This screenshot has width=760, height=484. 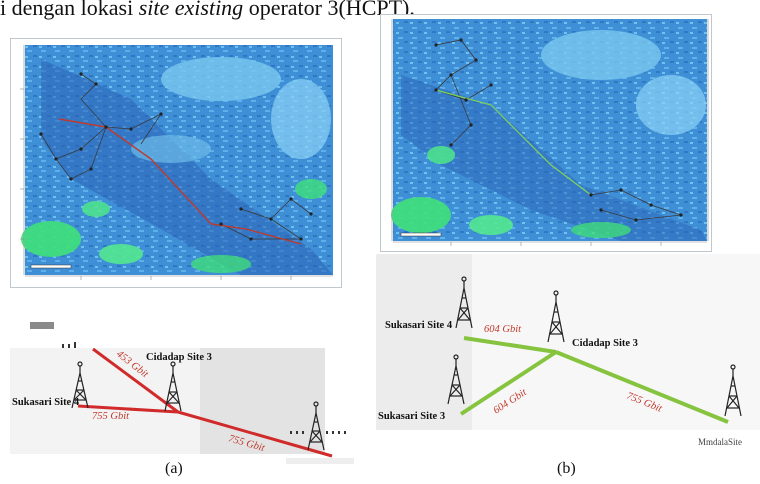 What do you see at coordinates (503, 329) in the screenshot?
I see `link-label-top-b: 604 Gbit` at bounding box center [503, 329].